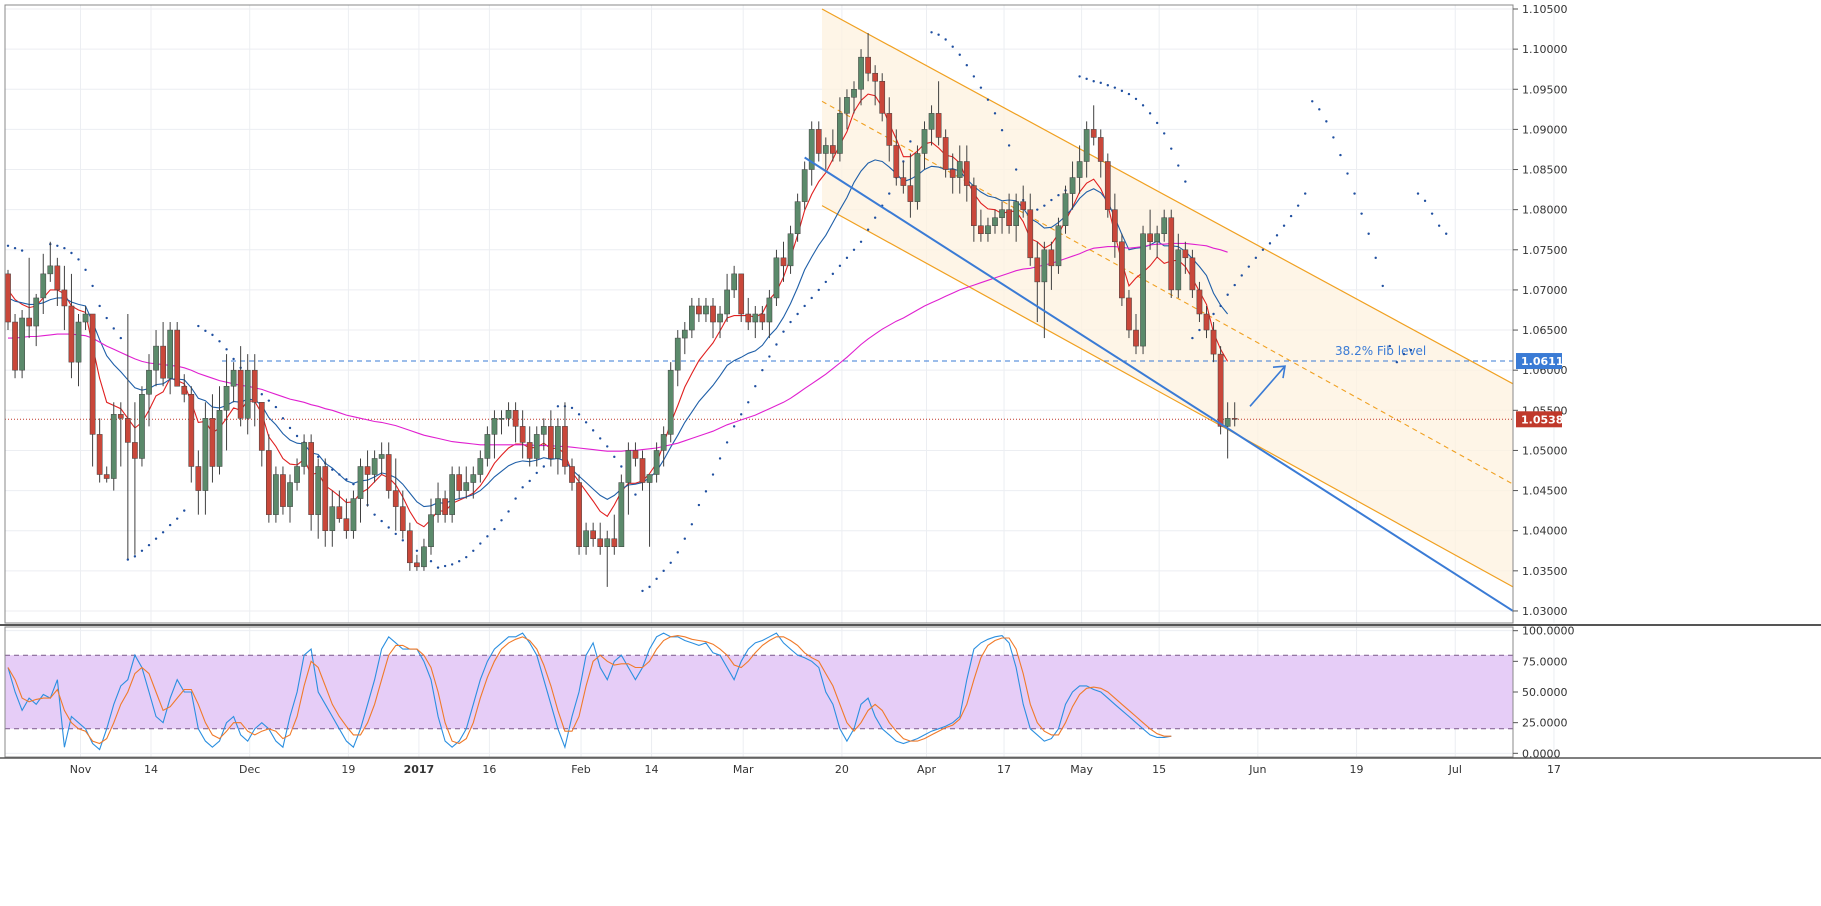 This screenshot has width=1821, height=906. I want to click on stochastic-tick-label: 50.0000, so click(1545, 692).